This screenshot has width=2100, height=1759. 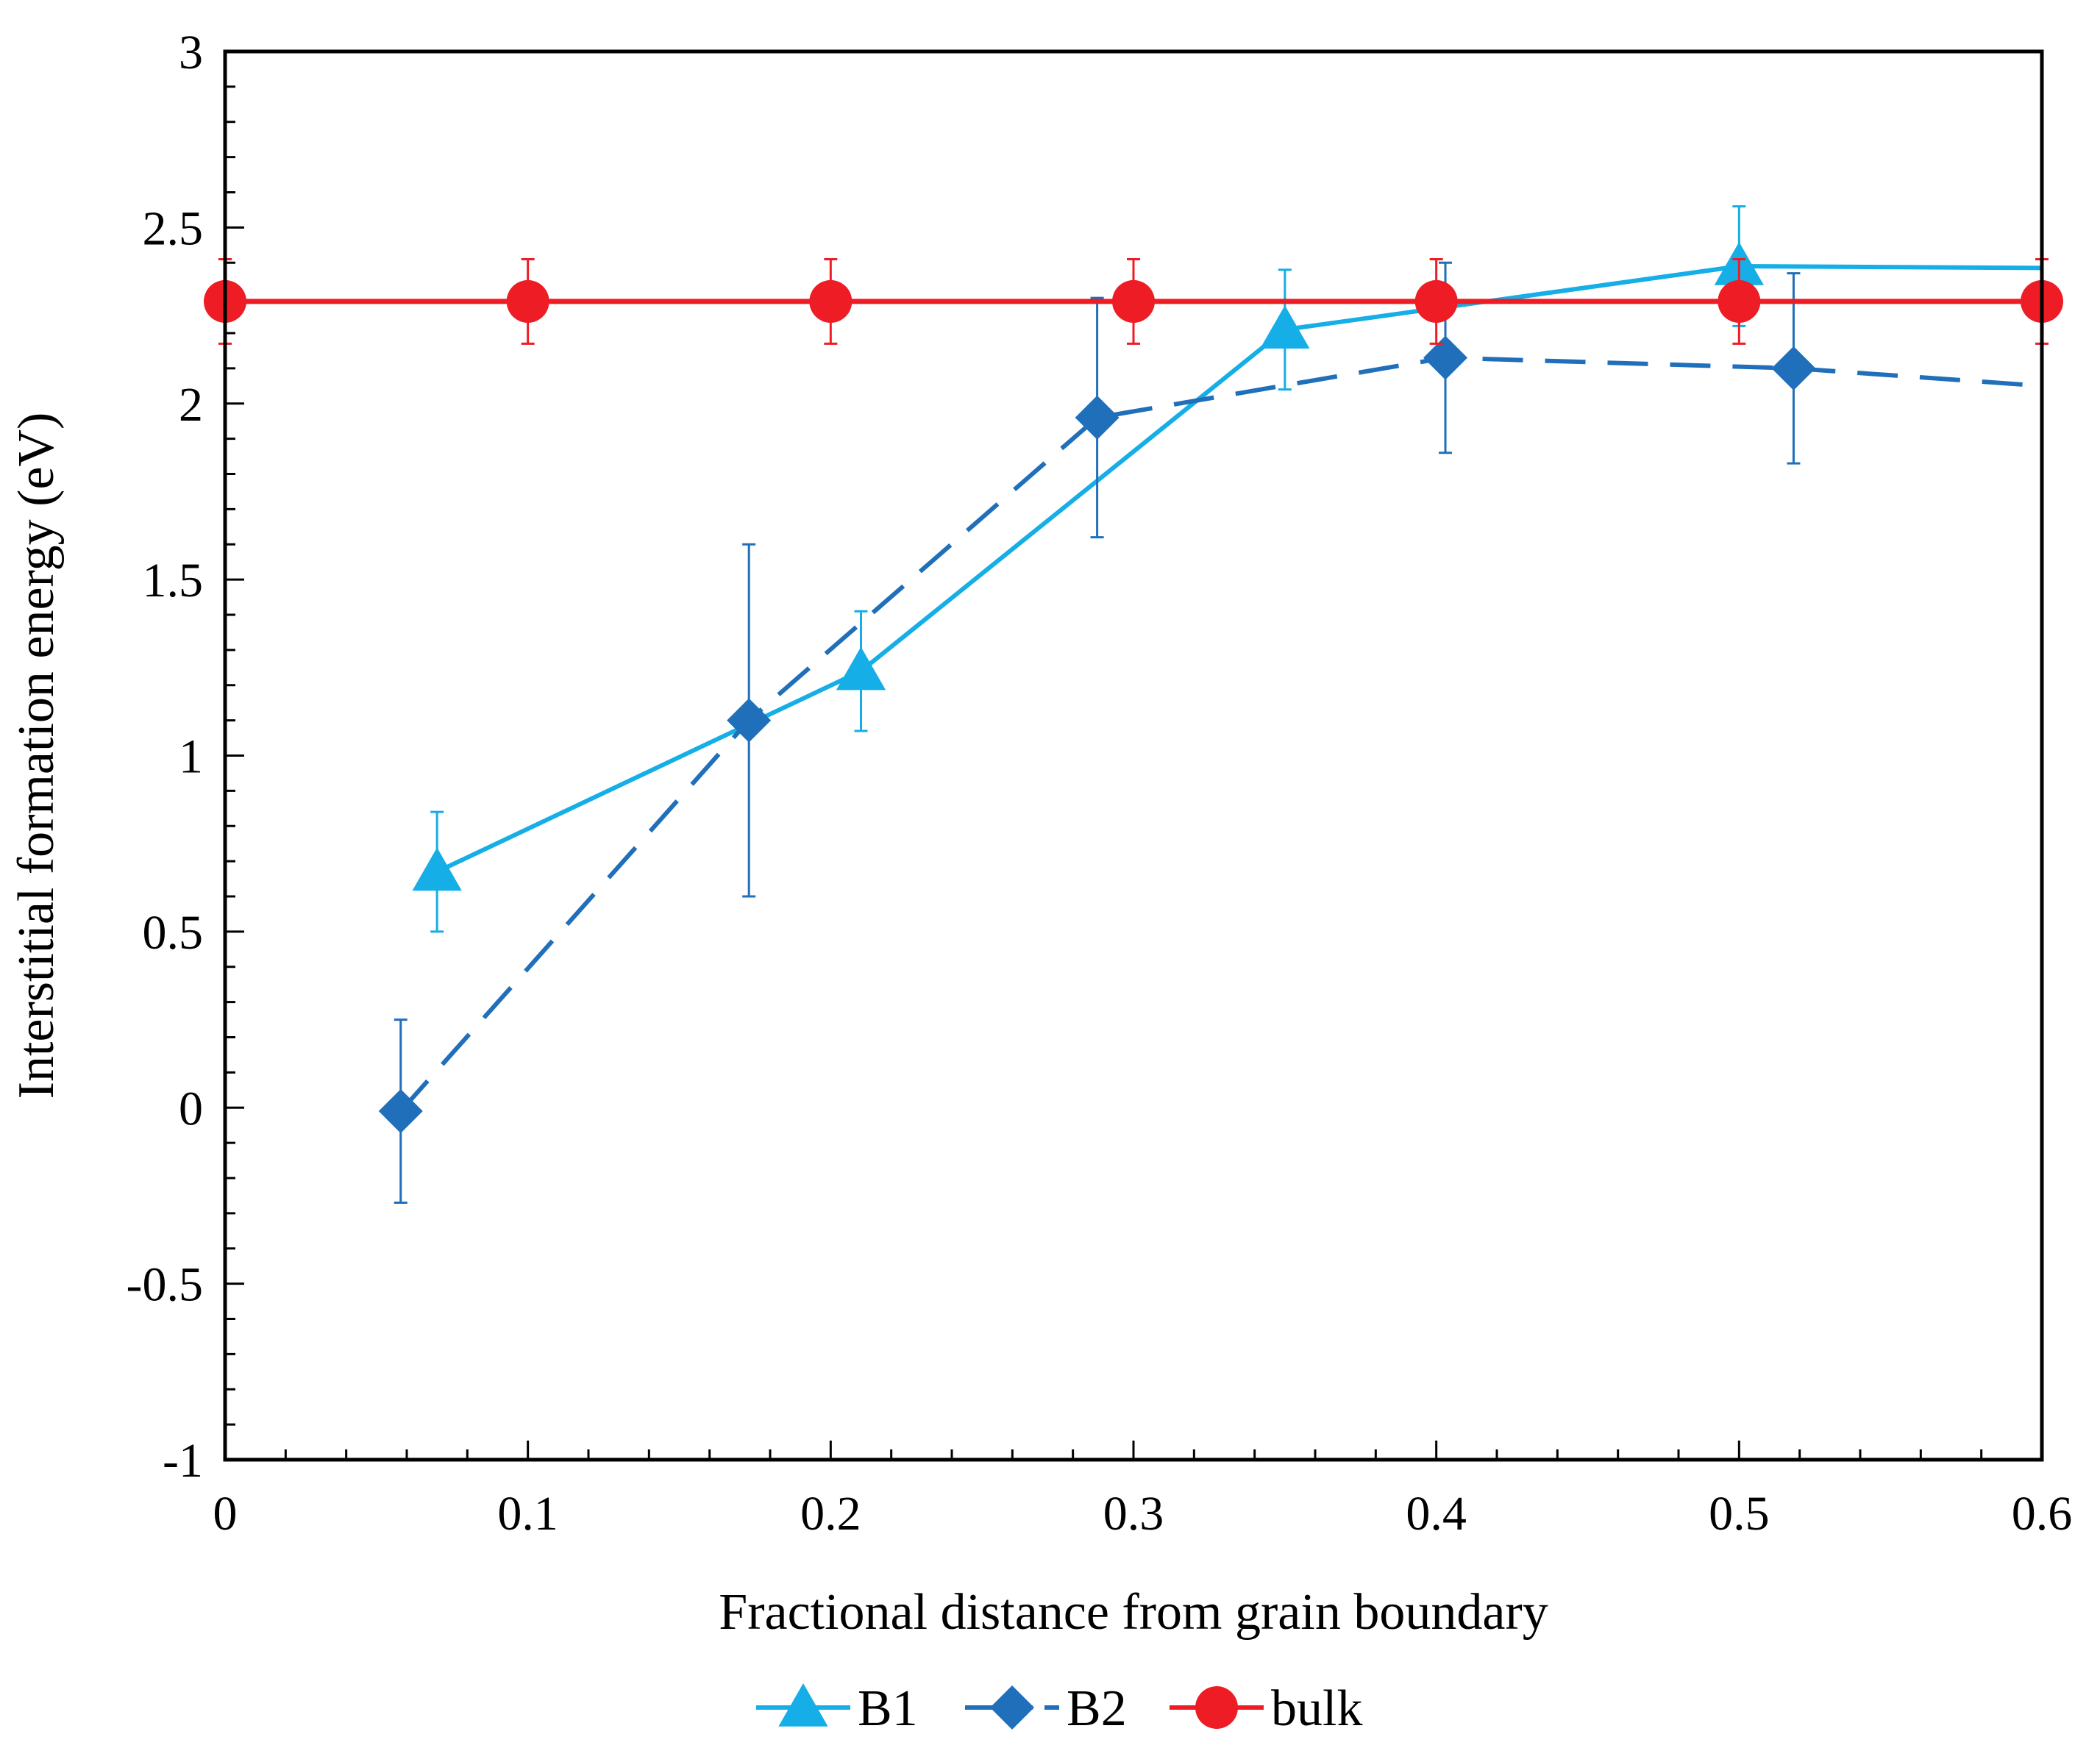 What do you see at coordinates (1266, 1708) in the screenshot?
I see `legend-item-bulk: bulk` at bounding box center [1266, 1708].